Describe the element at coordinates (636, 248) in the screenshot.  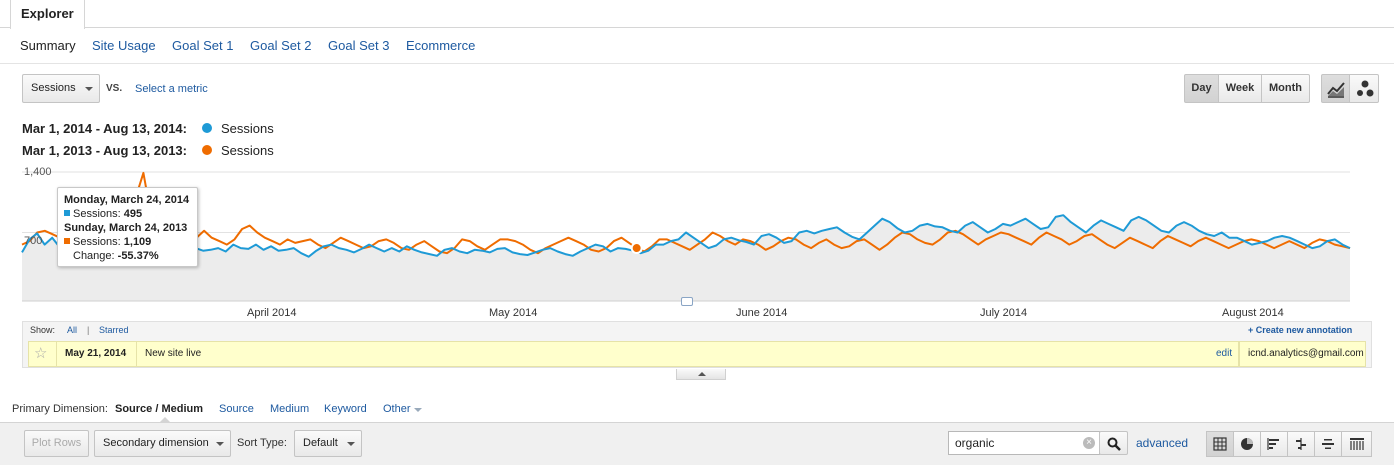
I see `highlight-point-previous` at that location.